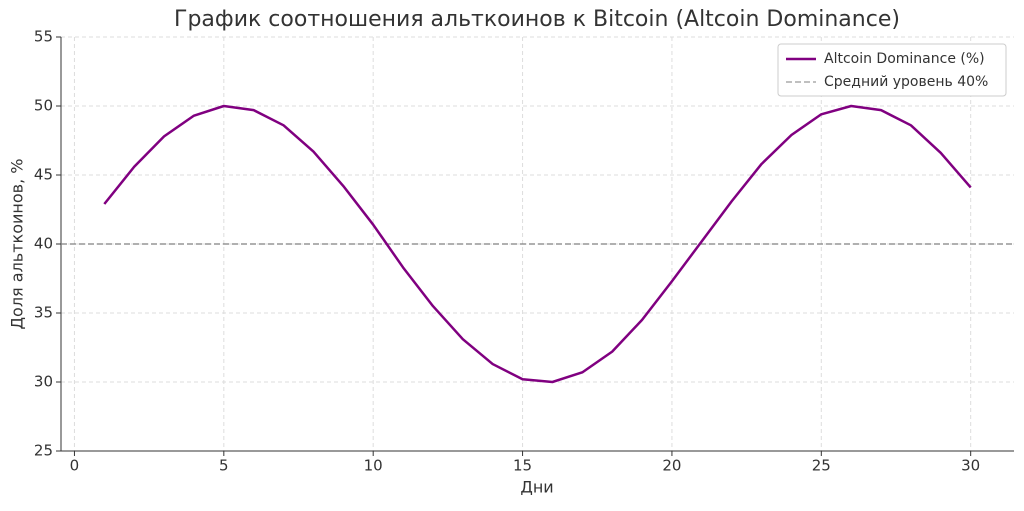 The height and width of the screenshot is (511, 1024). What do you see at coordinates (536, 487) in the screenshot?
I see `x-axis-label: Дни` at bounding box center [536, 487].